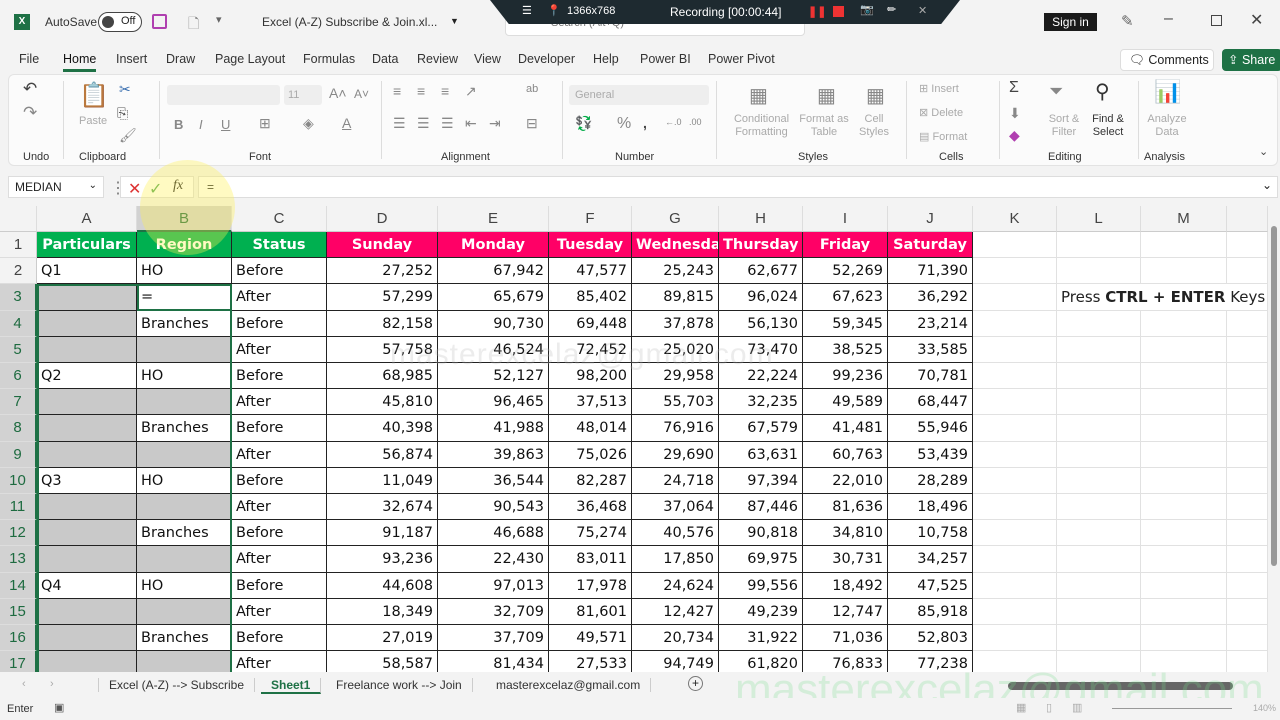 This screenshot has height=720, width=1280. I want to click on cell-value: 68,985, so click(382, 376).